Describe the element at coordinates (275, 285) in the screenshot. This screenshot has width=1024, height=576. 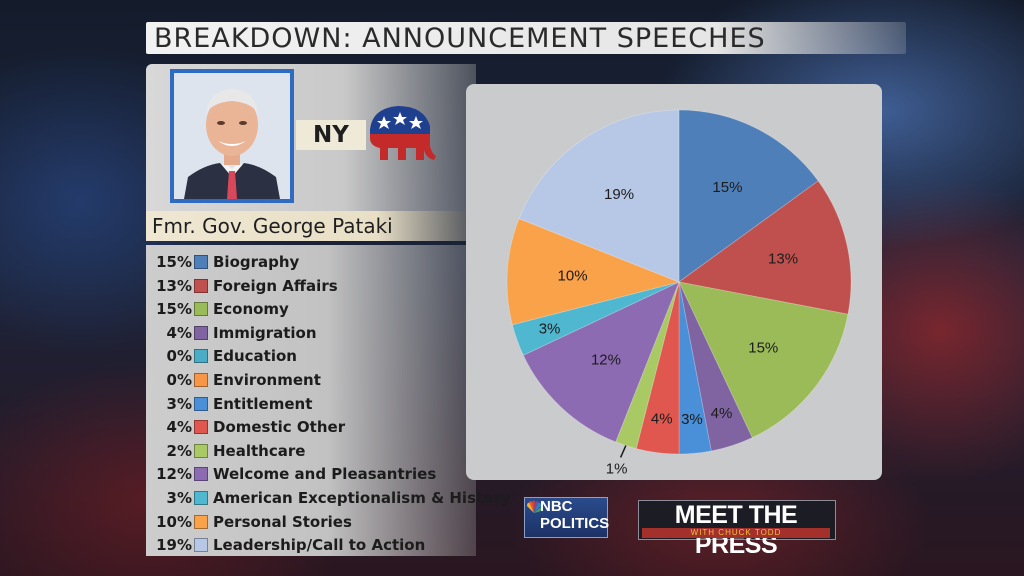
I see `legend-label: Foreign Affairs` at that location.